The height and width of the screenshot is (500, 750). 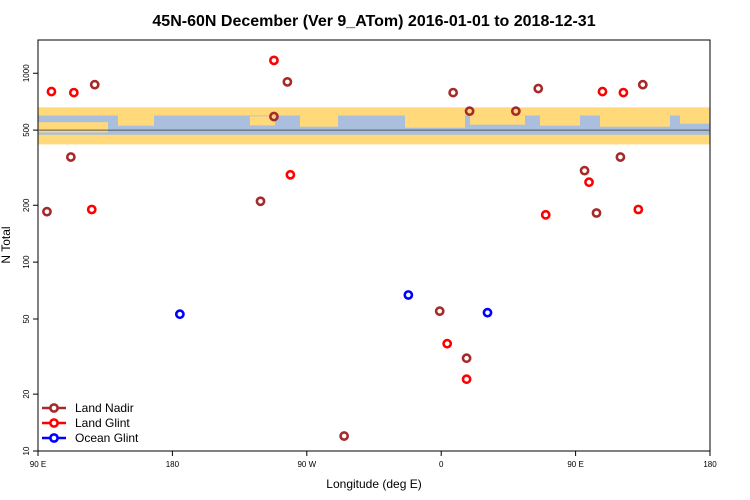 What do you see at coordinates (374, 126) in the screenshot?
I see `map-band` at bounding box center [374, 126].